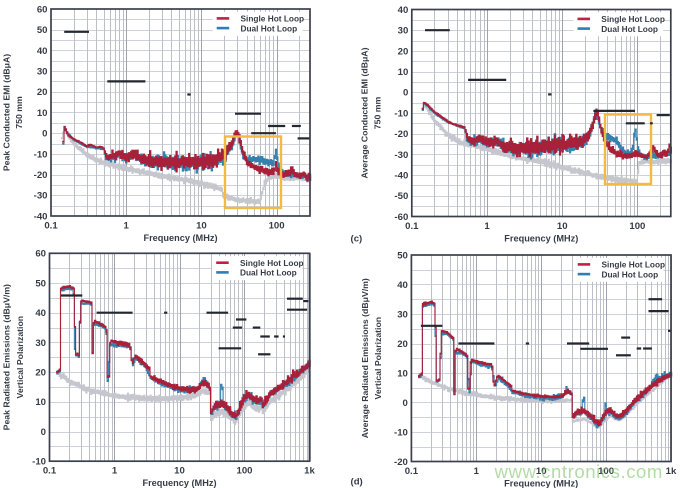 This screenshot has height=488, width=680. I want to click on svg-text:Peak Radiated Emissions (dBμV/: Peak Radiated Emissions (dBμV/m), so click(6, 357).